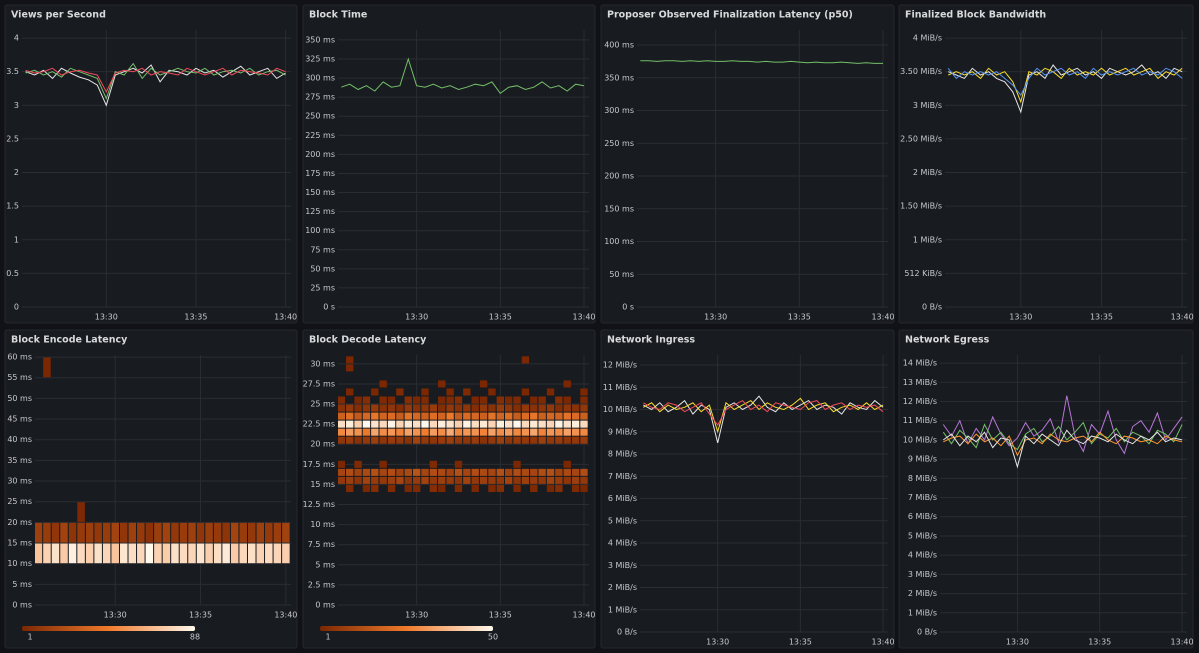 The width and height of the screenshot is (1199, 653). What do you see at coordinates (12, 206) in the screenshot?
I see `y-tick-label: 1.5` at bounding box center [12, 206].